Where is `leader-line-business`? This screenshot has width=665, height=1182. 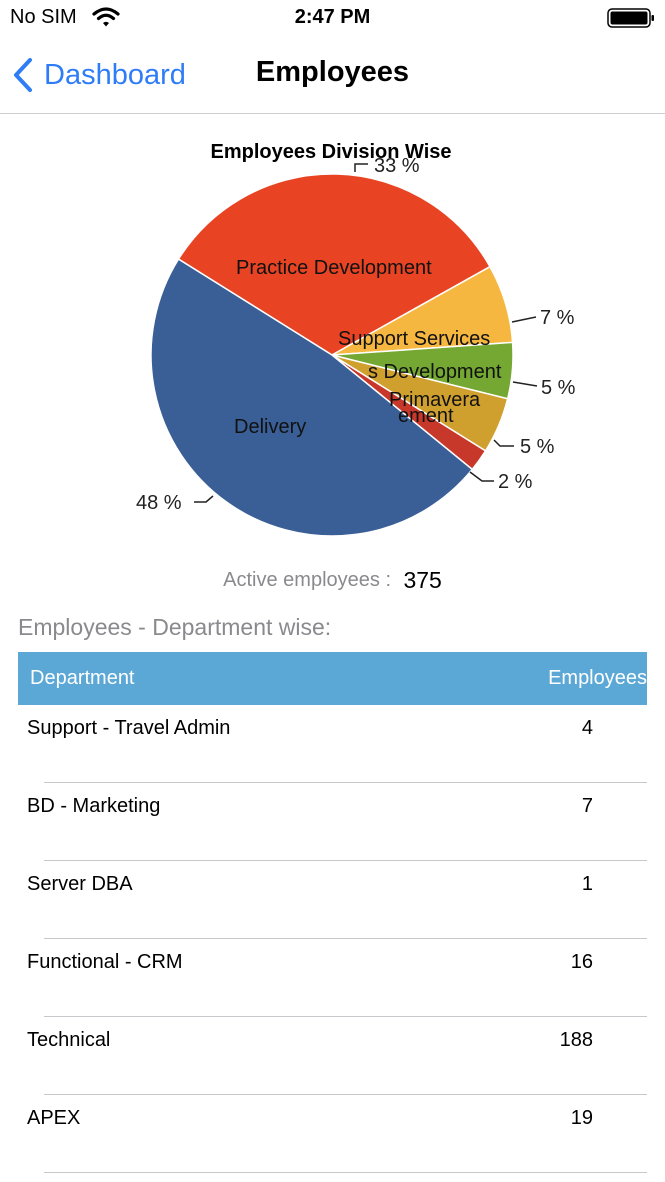 leader-line-business is located at coordinates (525, 384).